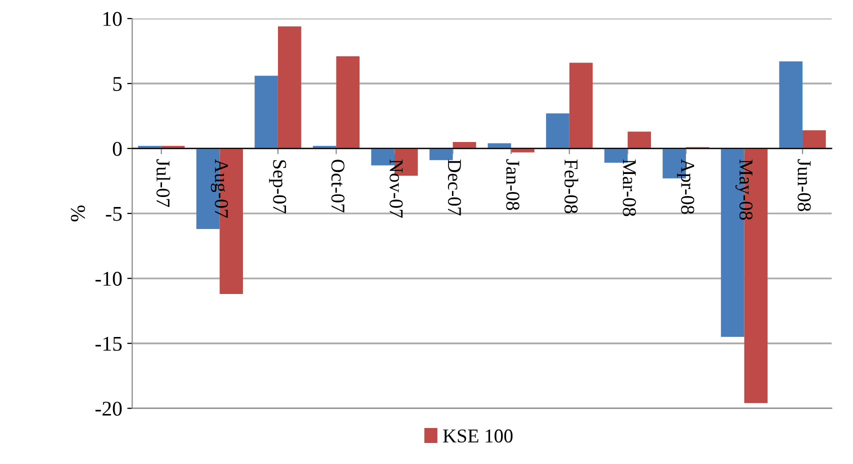 This screenshot has height=464, width=853. I want to click on x-tick-label: May-08, so click(744, 189).